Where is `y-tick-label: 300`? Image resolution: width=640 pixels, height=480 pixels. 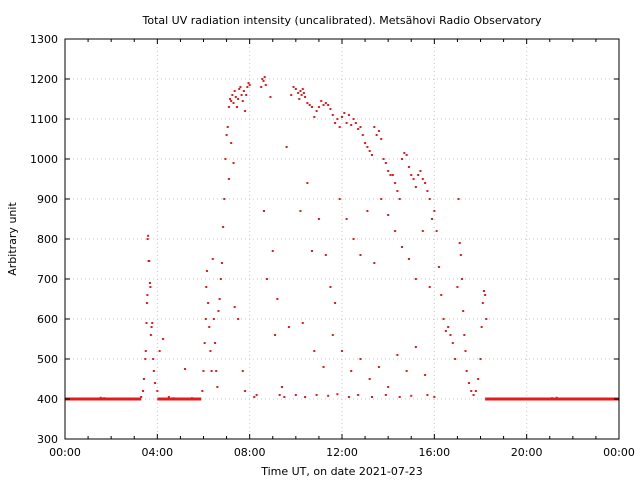
y-tick-label: 300 is located at coordinates (47, 439).